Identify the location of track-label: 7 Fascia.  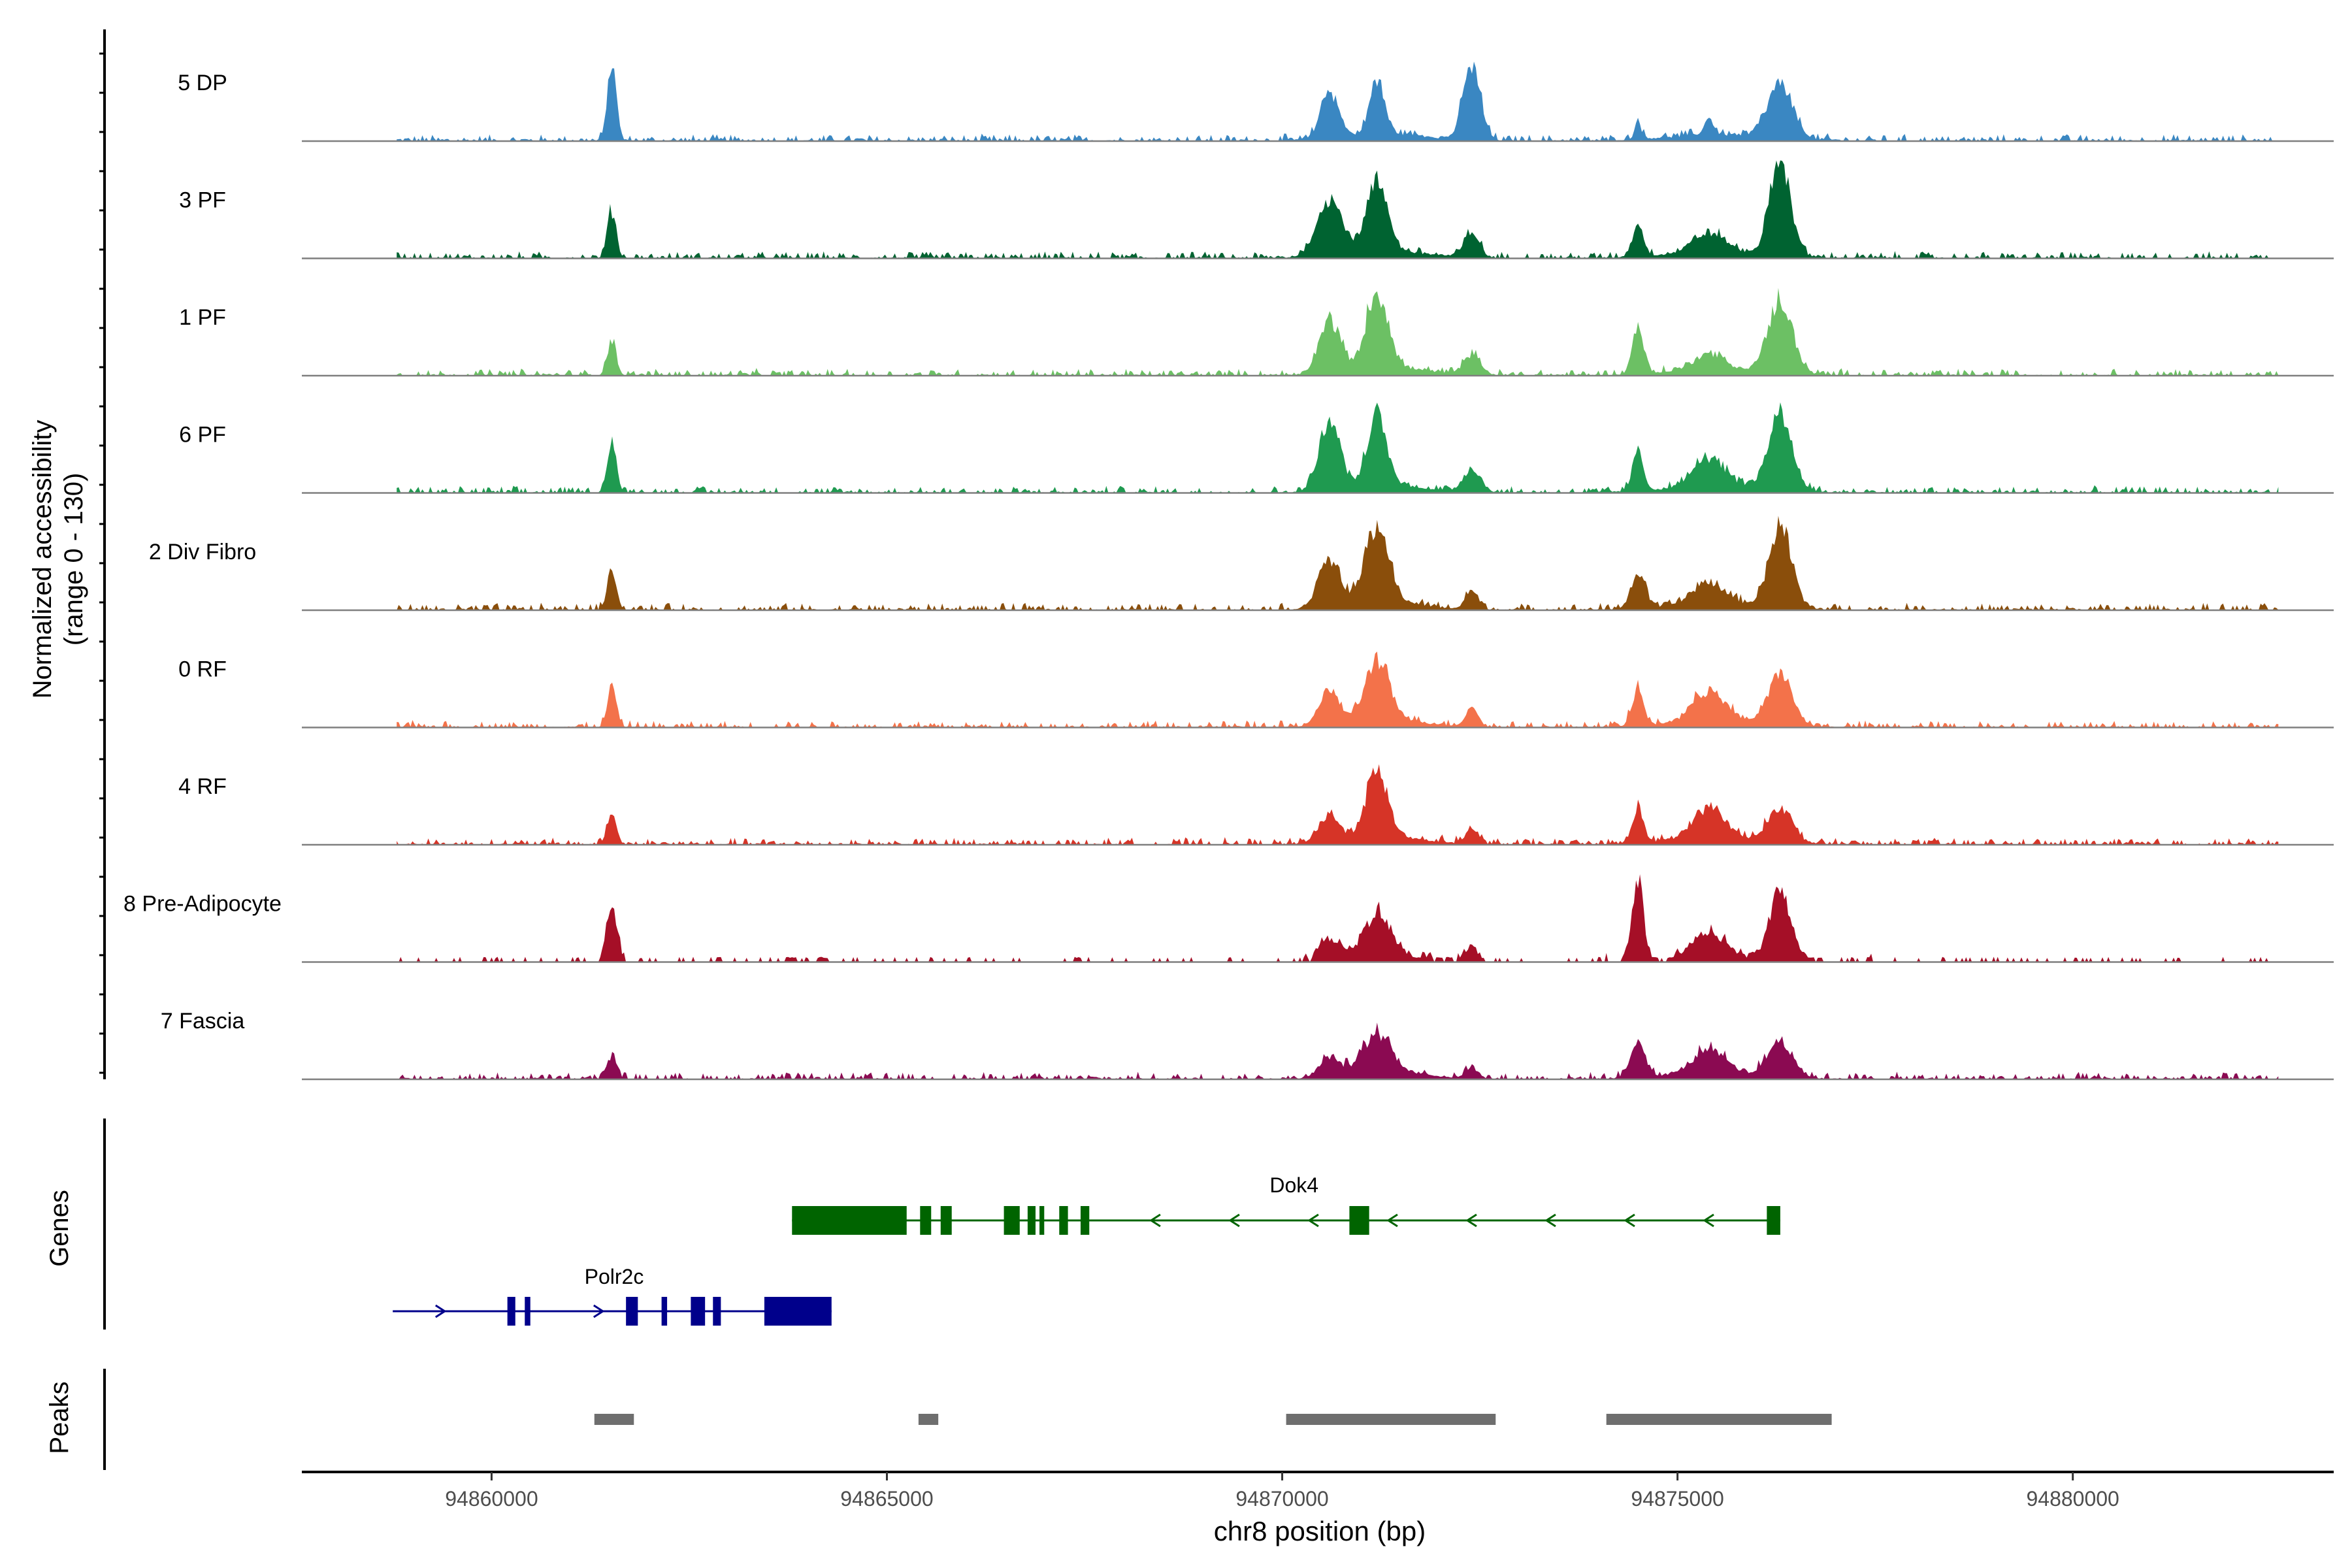
(203, 1021).